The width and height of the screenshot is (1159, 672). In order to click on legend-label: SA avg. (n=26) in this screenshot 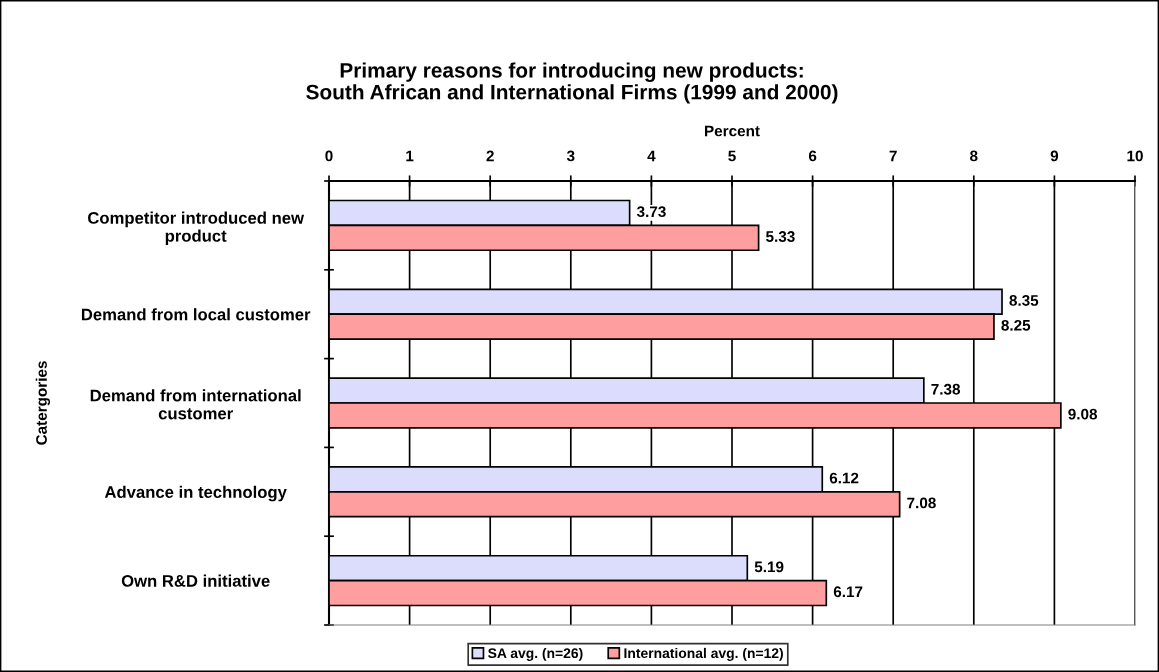, I will do `click(535, 654)`.